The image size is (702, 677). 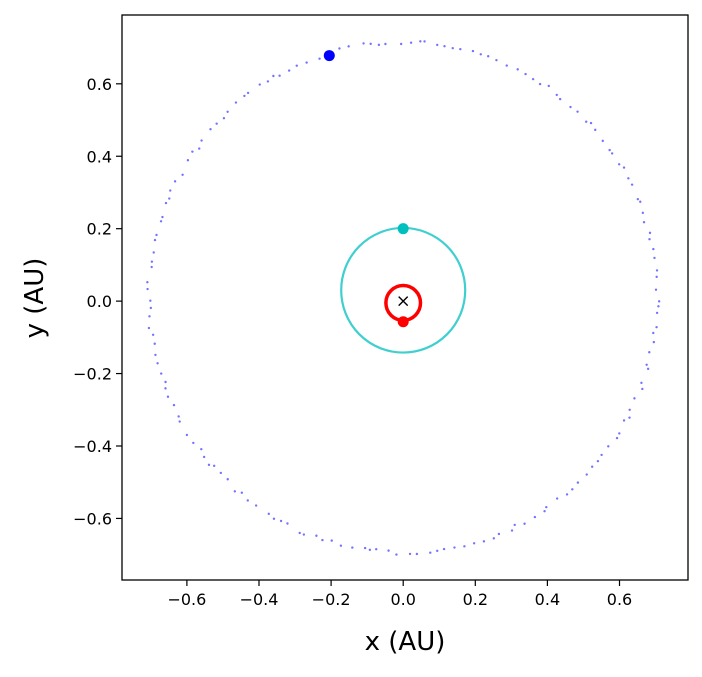 What do you see at coordinates (331, 599) in the screenshot?
I see `x-tick-label: −0.2` at bounding box center [331, 599].